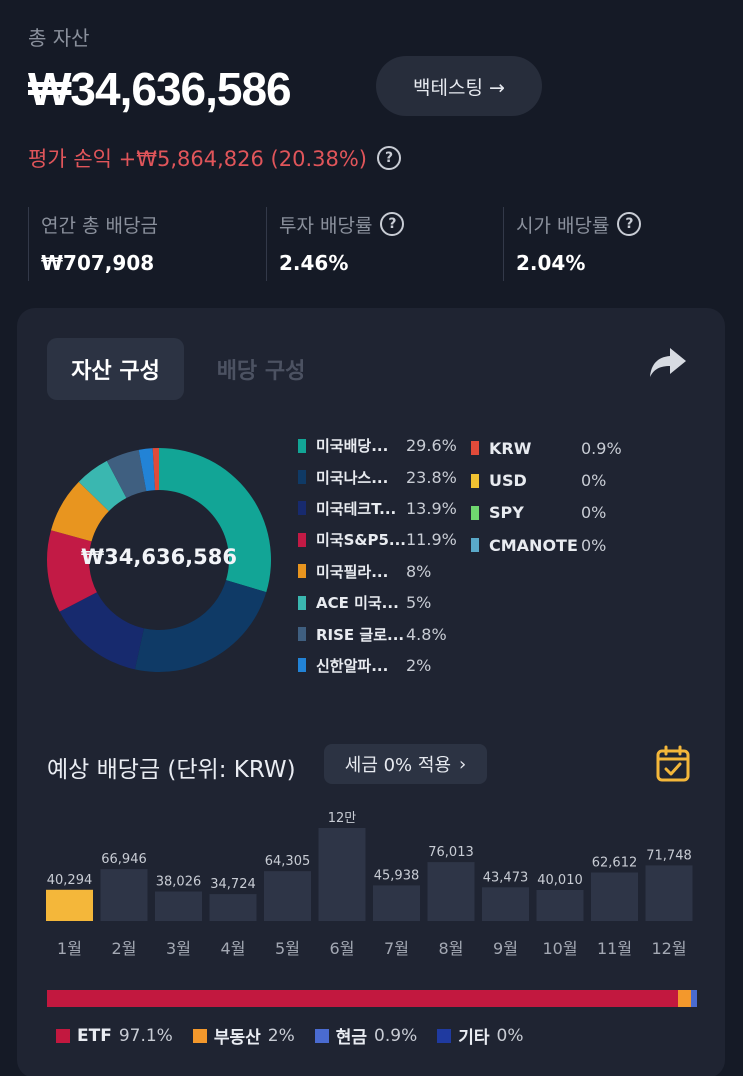 Image resolution: width=743 pixels, height=1076 pixels. I want to click on composition-name: 부동산, so click(237, 1038).